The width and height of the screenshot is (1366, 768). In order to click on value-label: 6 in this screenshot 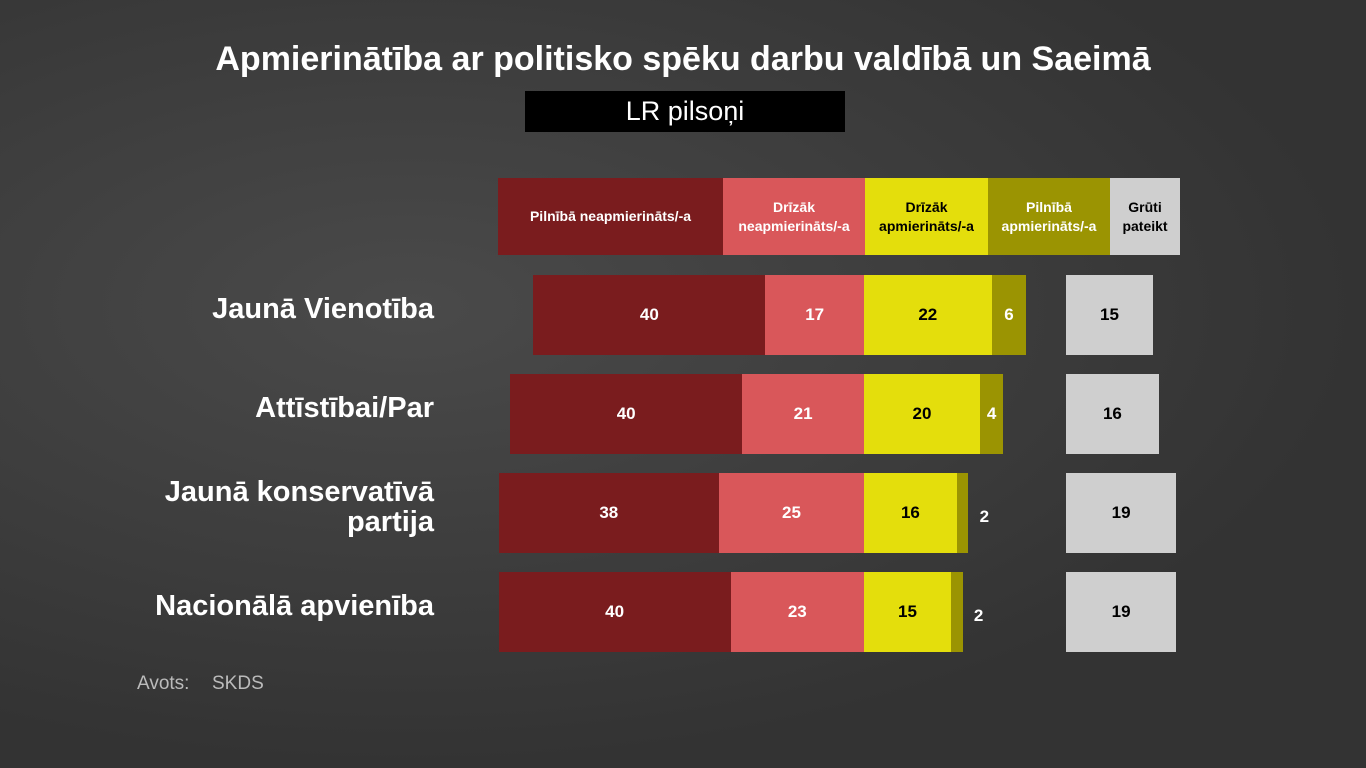, I will do `click(1009, 314)`.